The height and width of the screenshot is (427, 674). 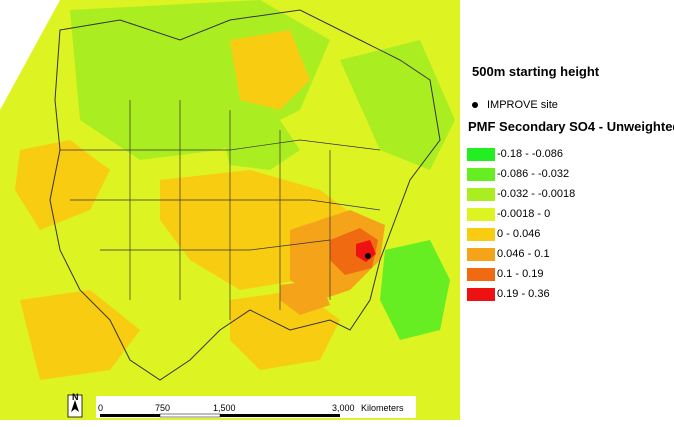 What do you see at coordinates (571, 126) in the screenshot?
I see `legend-title: PMF Secondary SO4 - Unweighted` at bounding box center [571, 126].